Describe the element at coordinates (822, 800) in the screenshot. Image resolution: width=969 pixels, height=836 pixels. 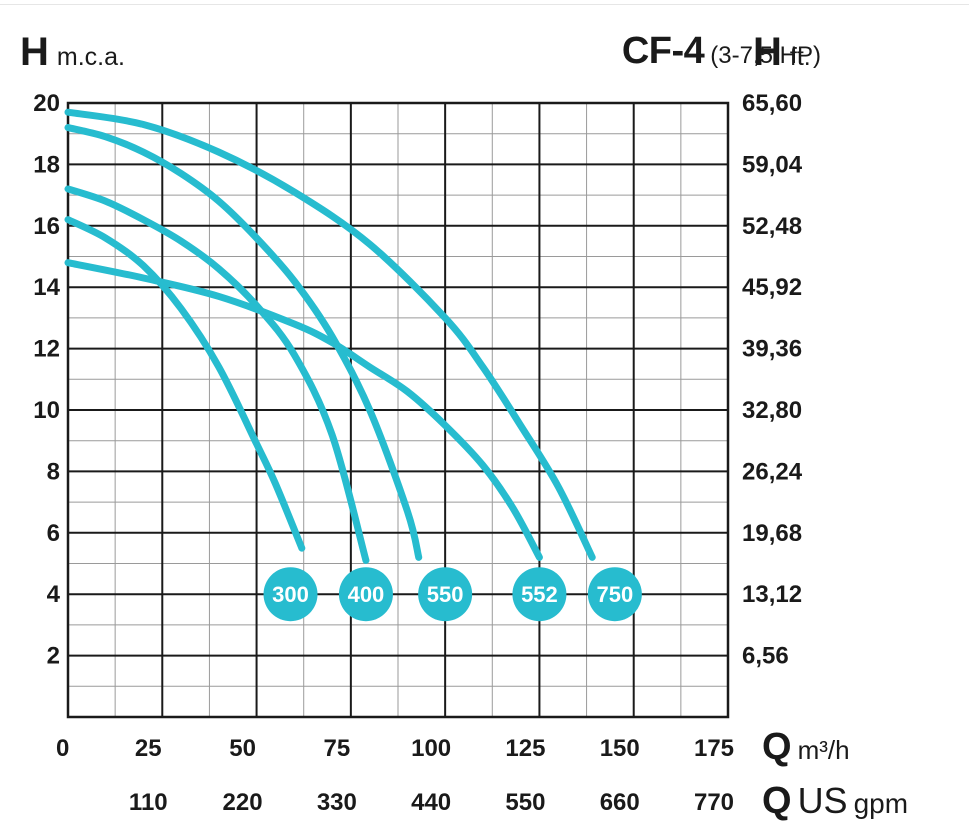
I see `x2-axis-unit-us: US` at that location.